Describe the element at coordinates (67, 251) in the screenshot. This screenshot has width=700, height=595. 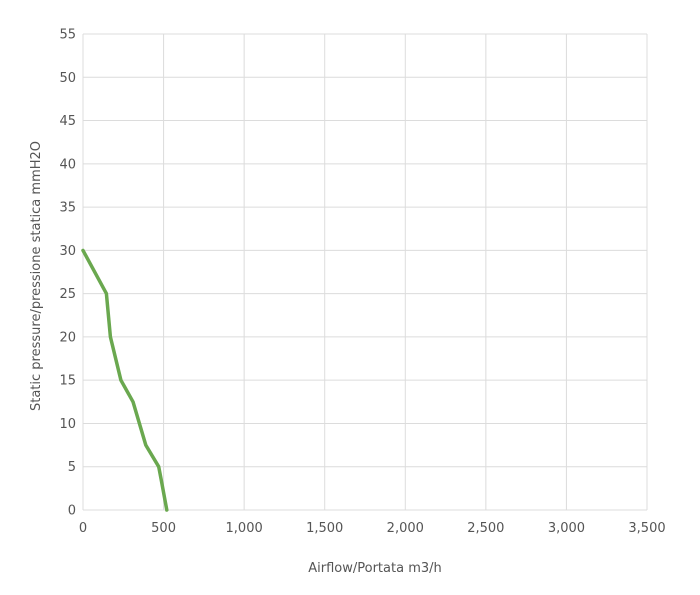
I see `y-tick-label: 30` at that location.